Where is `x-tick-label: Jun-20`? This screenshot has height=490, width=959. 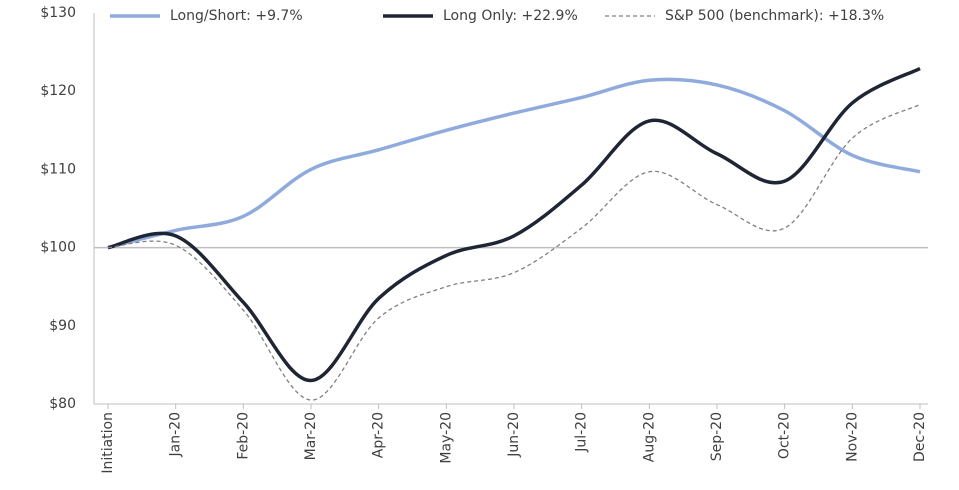
x-tick-label: Jun-20 is located at coordinates (514, 435).